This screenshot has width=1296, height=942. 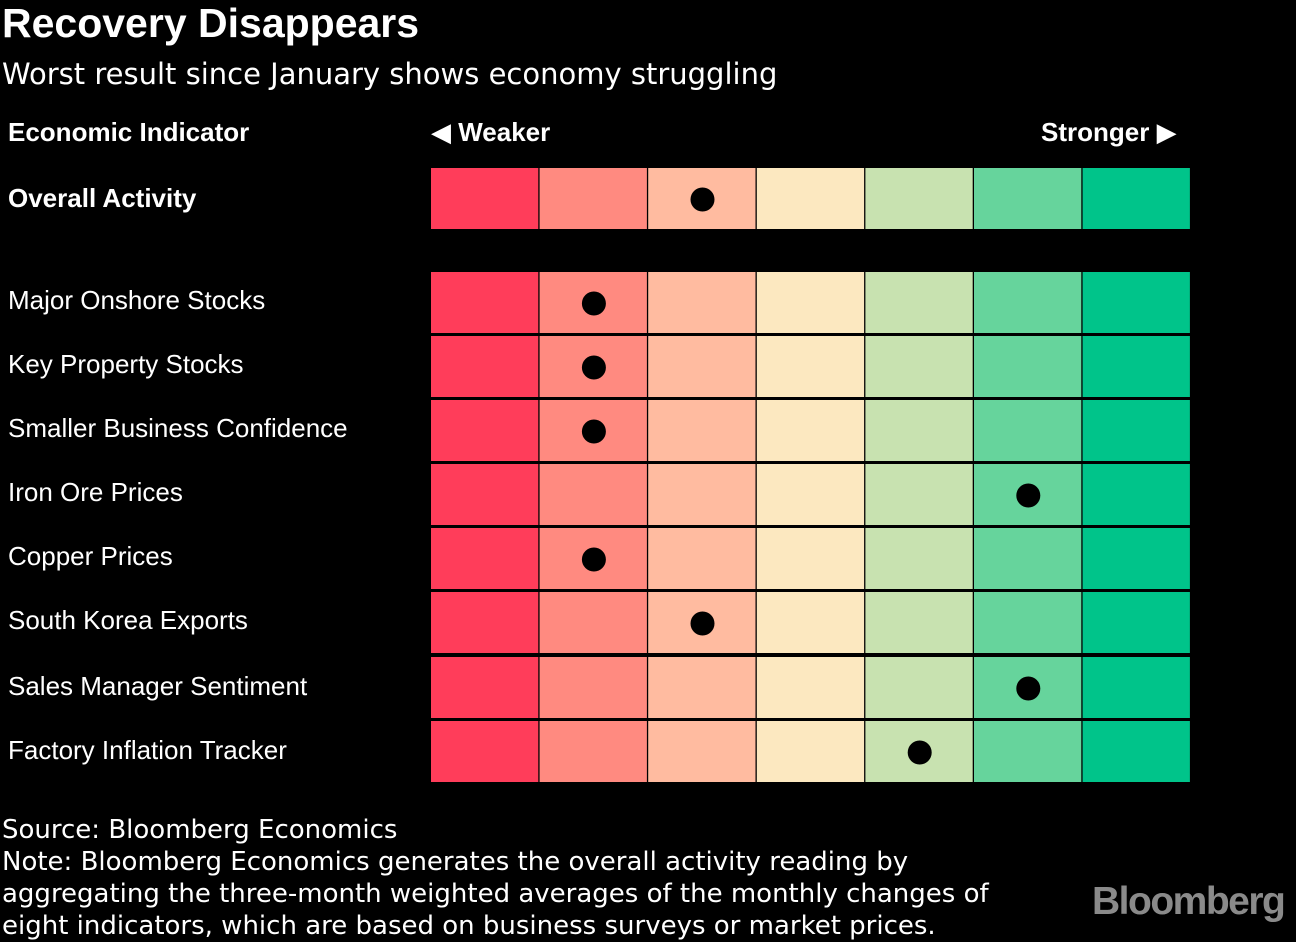 What do you see at coordinates (102, 198) in the screenshot?
I see `overall-activity-label: Overall Activity` at bounding box center [102, 198].